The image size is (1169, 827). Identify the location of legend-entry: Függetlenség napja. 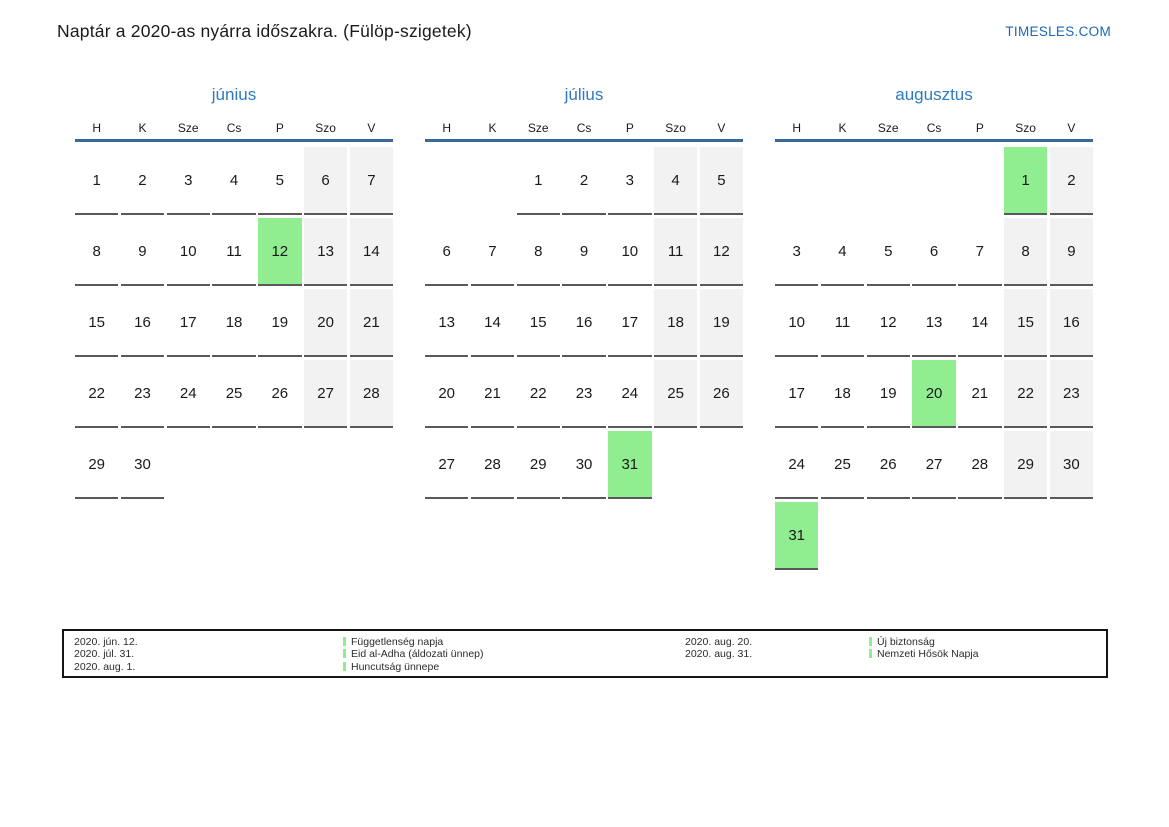
(413, 642).